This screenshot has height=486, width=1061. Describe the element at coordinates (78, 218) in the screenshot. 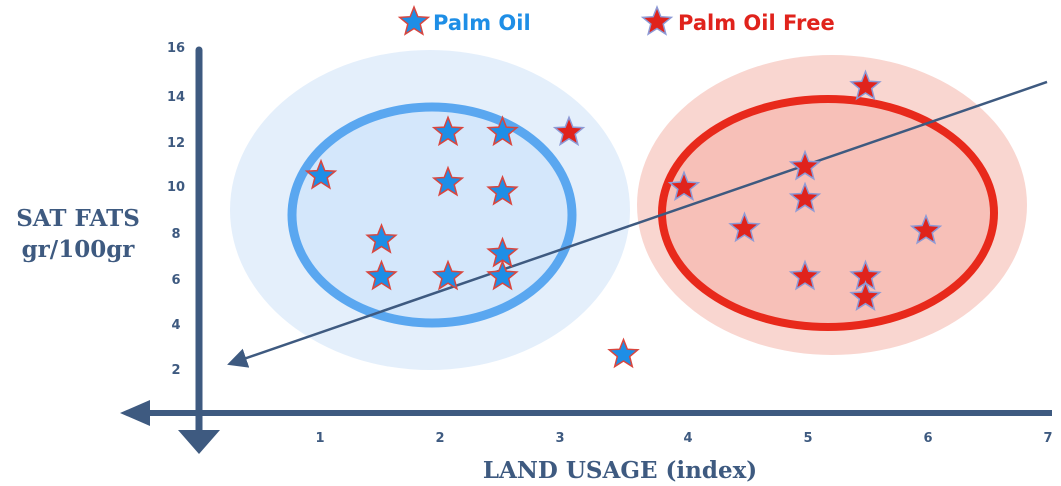

I see `y-axis-title-line1: SAT FATS` at that location.